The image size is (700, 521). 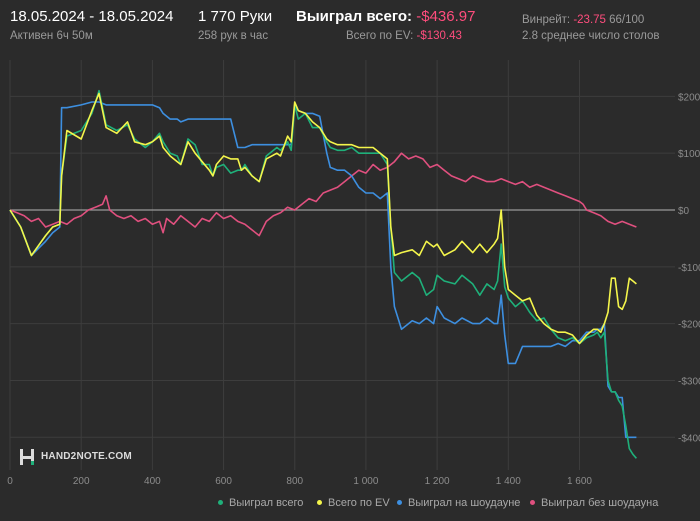 I want to click on legend-item: Выиграл всего, so click(x=260, y=503).